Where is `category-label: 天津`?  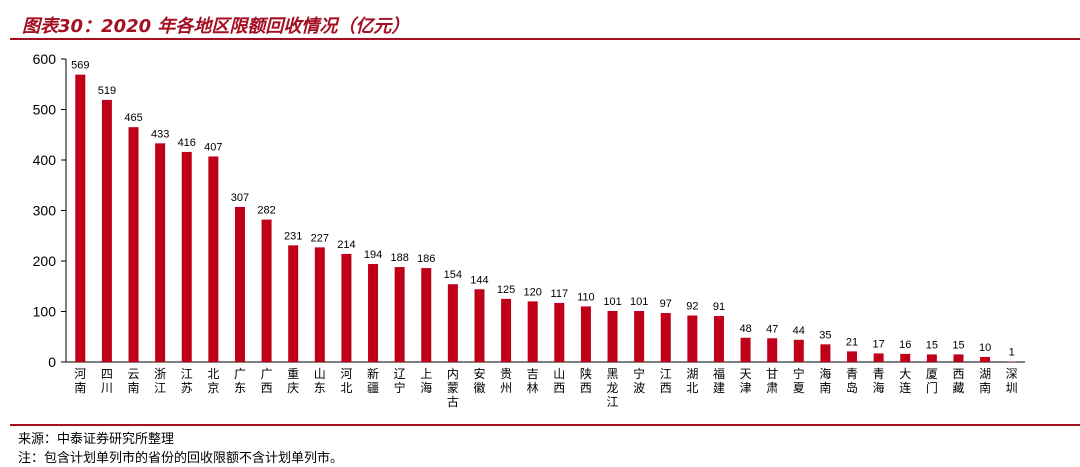 category-label: 天津 is located at coordinates (746, 381).